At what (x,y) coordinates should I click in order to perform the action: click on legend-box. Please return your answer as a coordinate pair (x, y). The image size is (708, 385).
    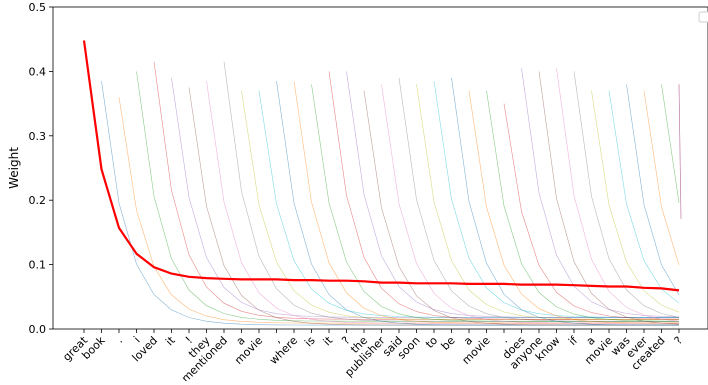
    Looking at the image, I should click on (703, 17).